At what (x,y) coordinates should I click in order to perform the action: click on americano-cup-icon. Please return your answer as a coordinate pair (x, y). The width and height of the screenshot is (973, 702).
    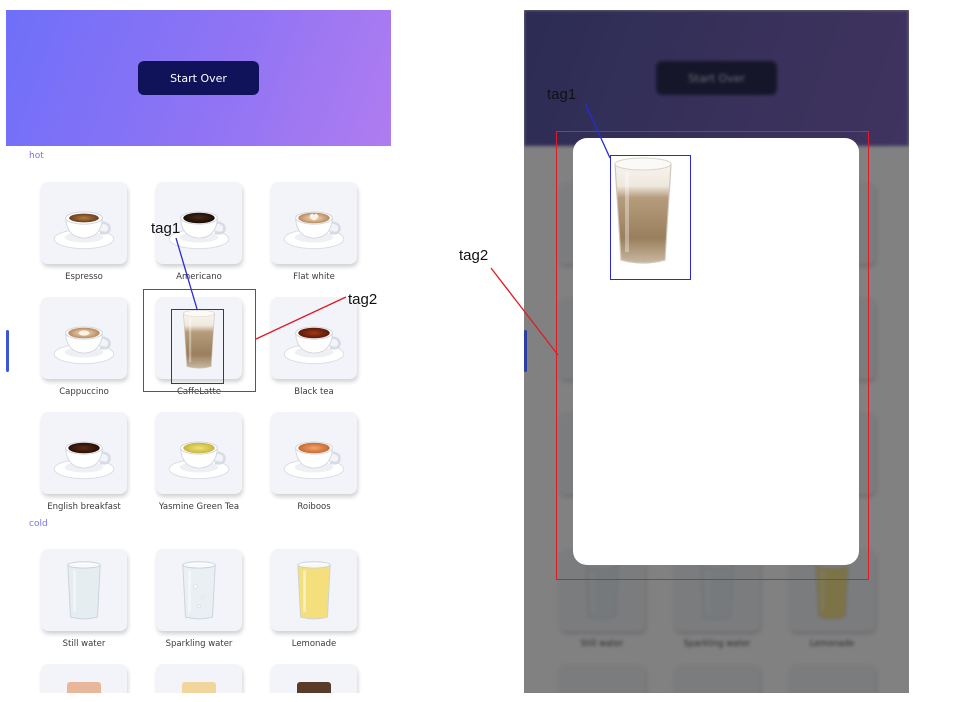
    Looking at the image, I should click on (199, 225).